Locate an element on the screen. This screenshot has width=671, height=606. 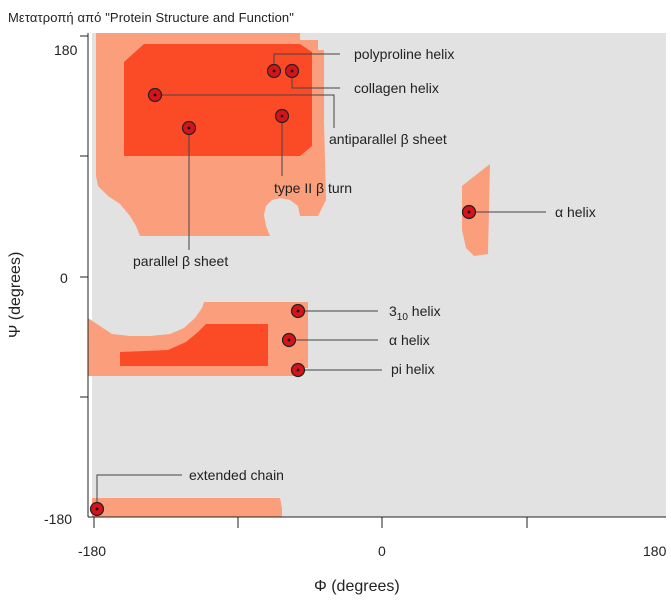
allowed-region-extended is located at coordinates (187, 507).